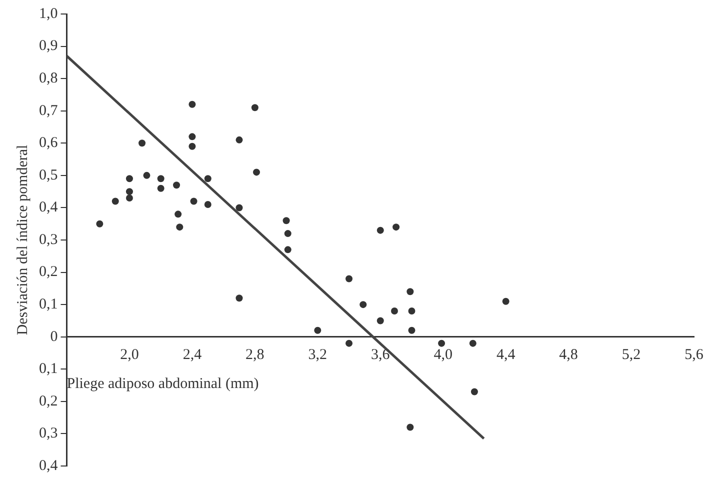  What do you see at coordinates (162, 384) in the screenshot?
I see `x-axis-title: Pliege adiposo abdominal (mm)` at bounding box center [162, 384].